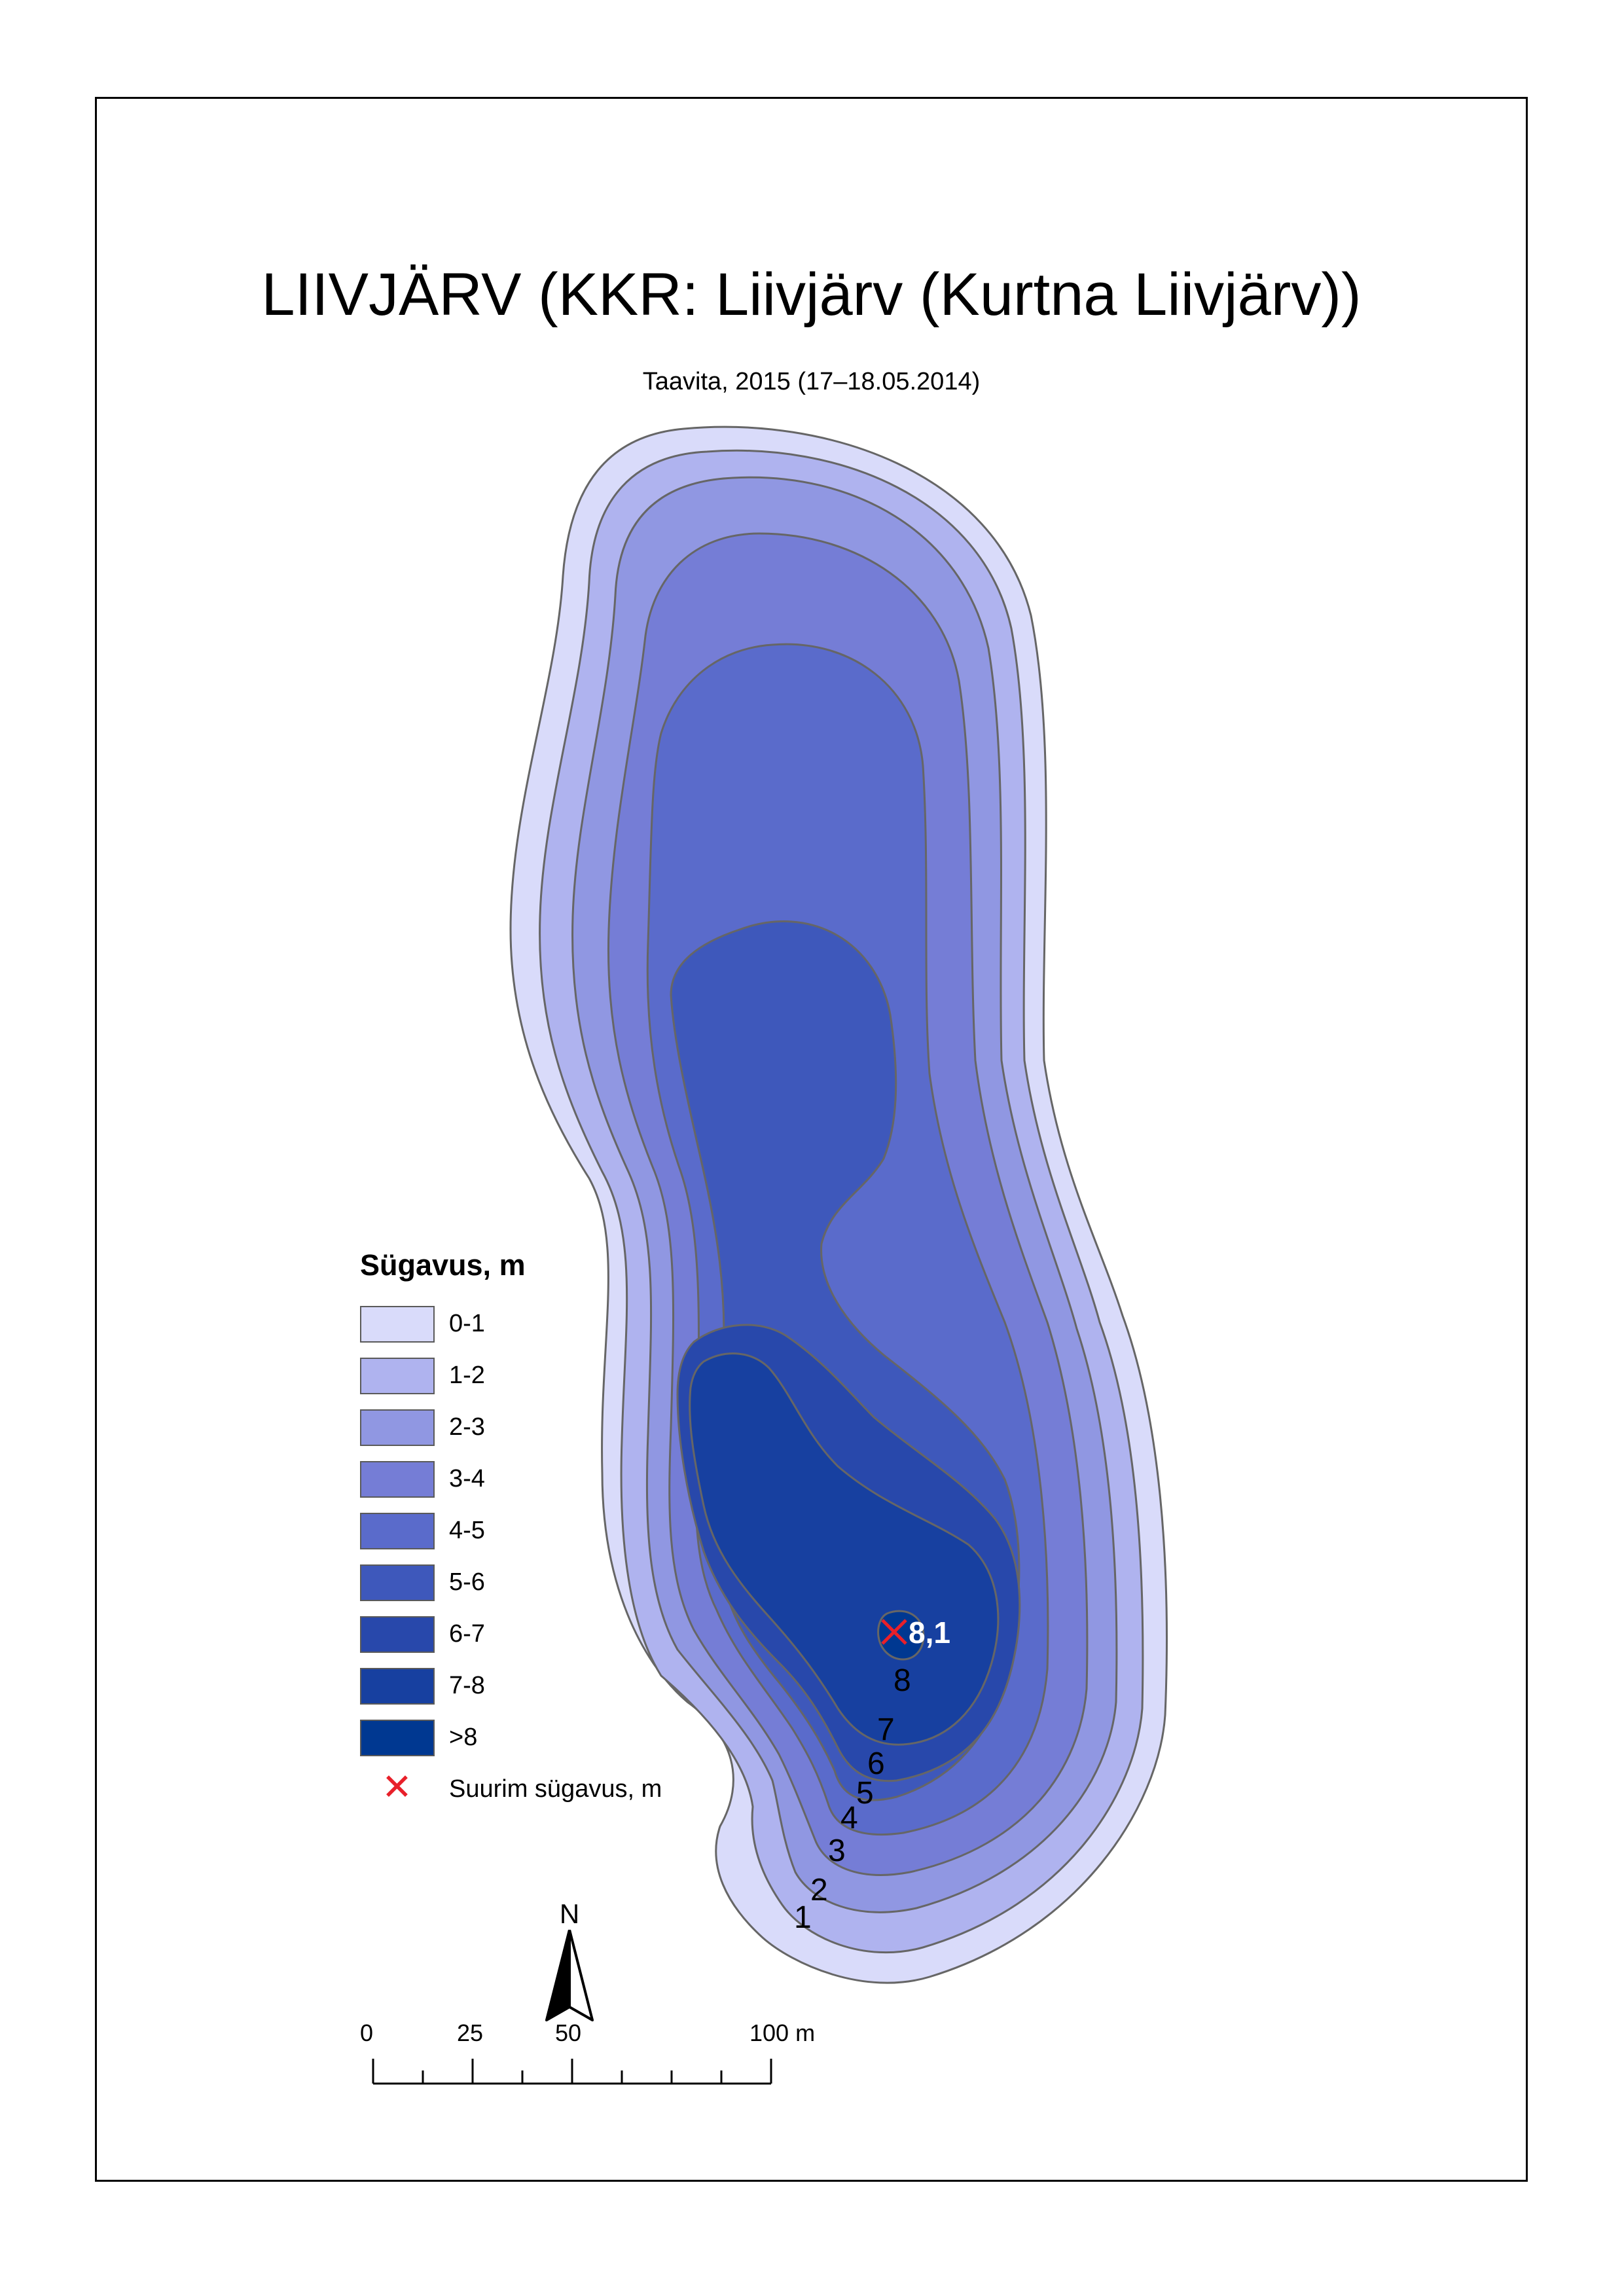 The image size is (1624, 2295). I want to click on contour-label-3: 3, so click(837, 1851).